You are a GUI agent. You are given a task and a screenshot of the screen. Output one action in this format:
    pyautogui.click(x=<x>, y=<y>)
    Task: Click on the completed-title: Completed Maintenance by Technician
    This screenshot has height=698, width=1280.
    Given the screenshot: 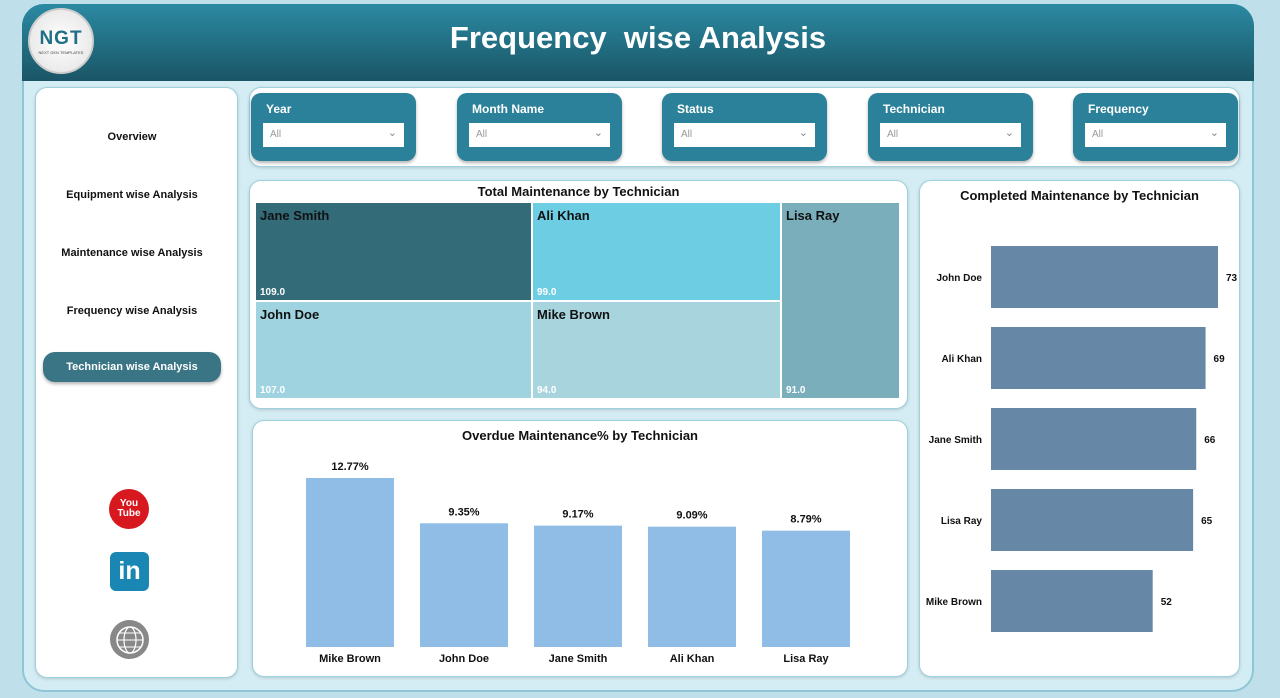 What is the action you would take?
    pyautogui.click(x=1079, y=195)
    